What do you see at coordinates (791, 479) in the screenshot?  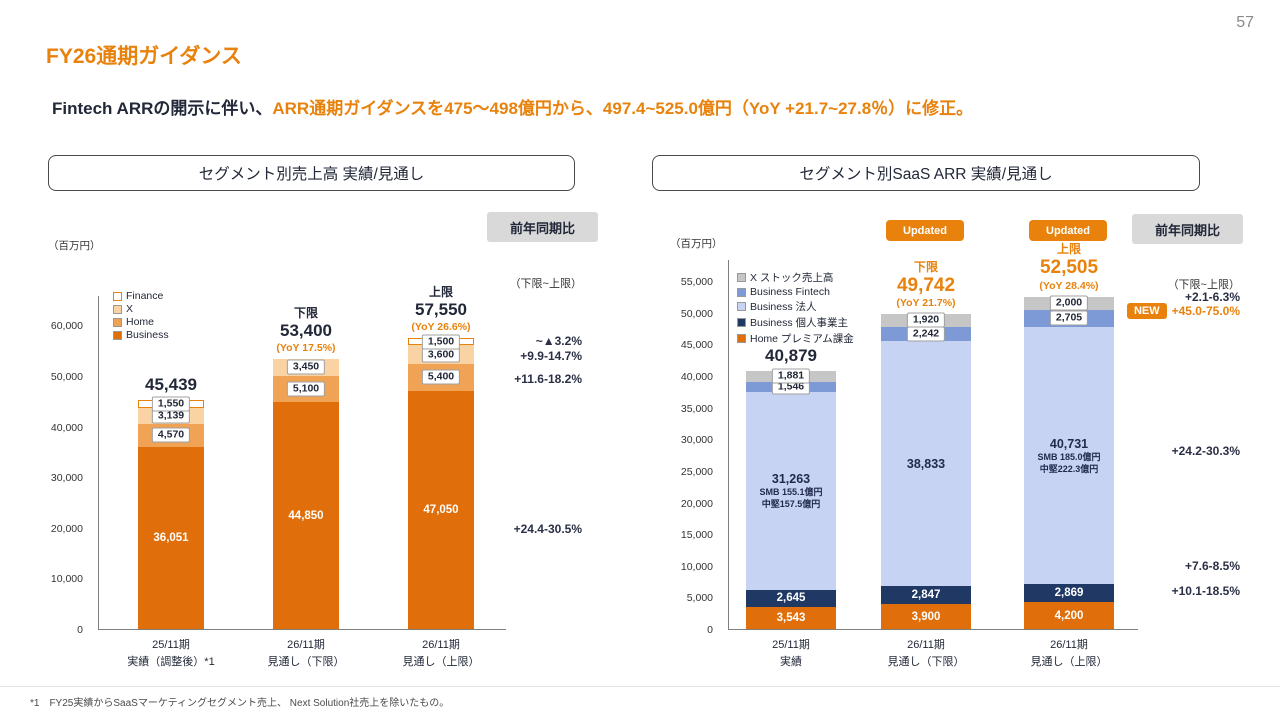 I see `segment-value: 31,263` at bounding box center [791, 479].